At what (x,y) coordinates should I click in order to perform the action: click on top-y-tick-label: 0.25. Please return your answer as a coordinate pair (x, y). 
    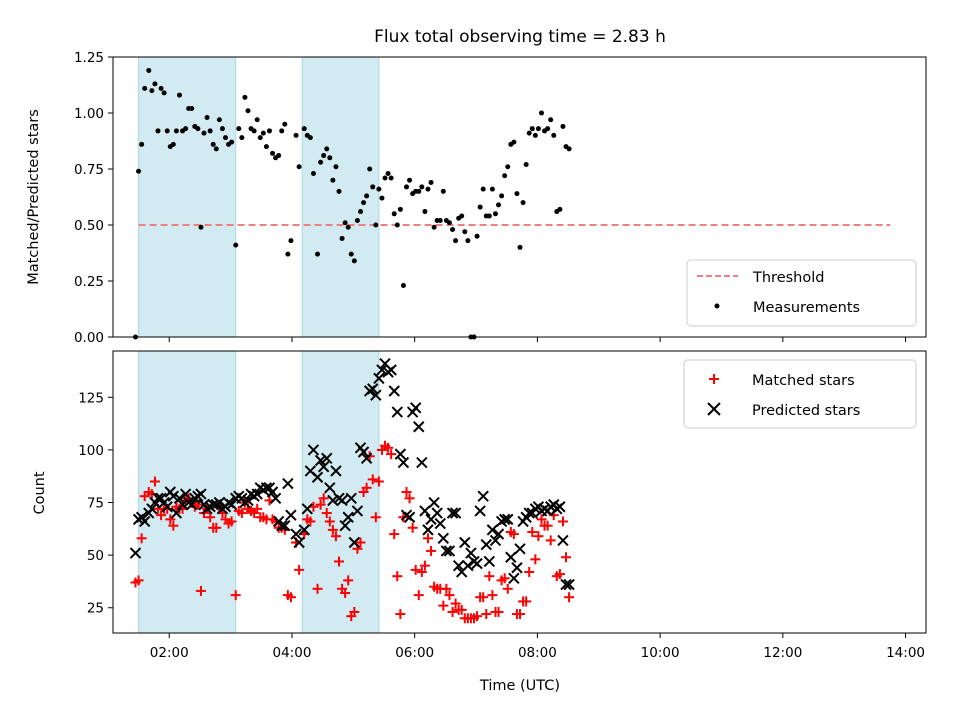
    Looking at the image, I should click on (89, 282).